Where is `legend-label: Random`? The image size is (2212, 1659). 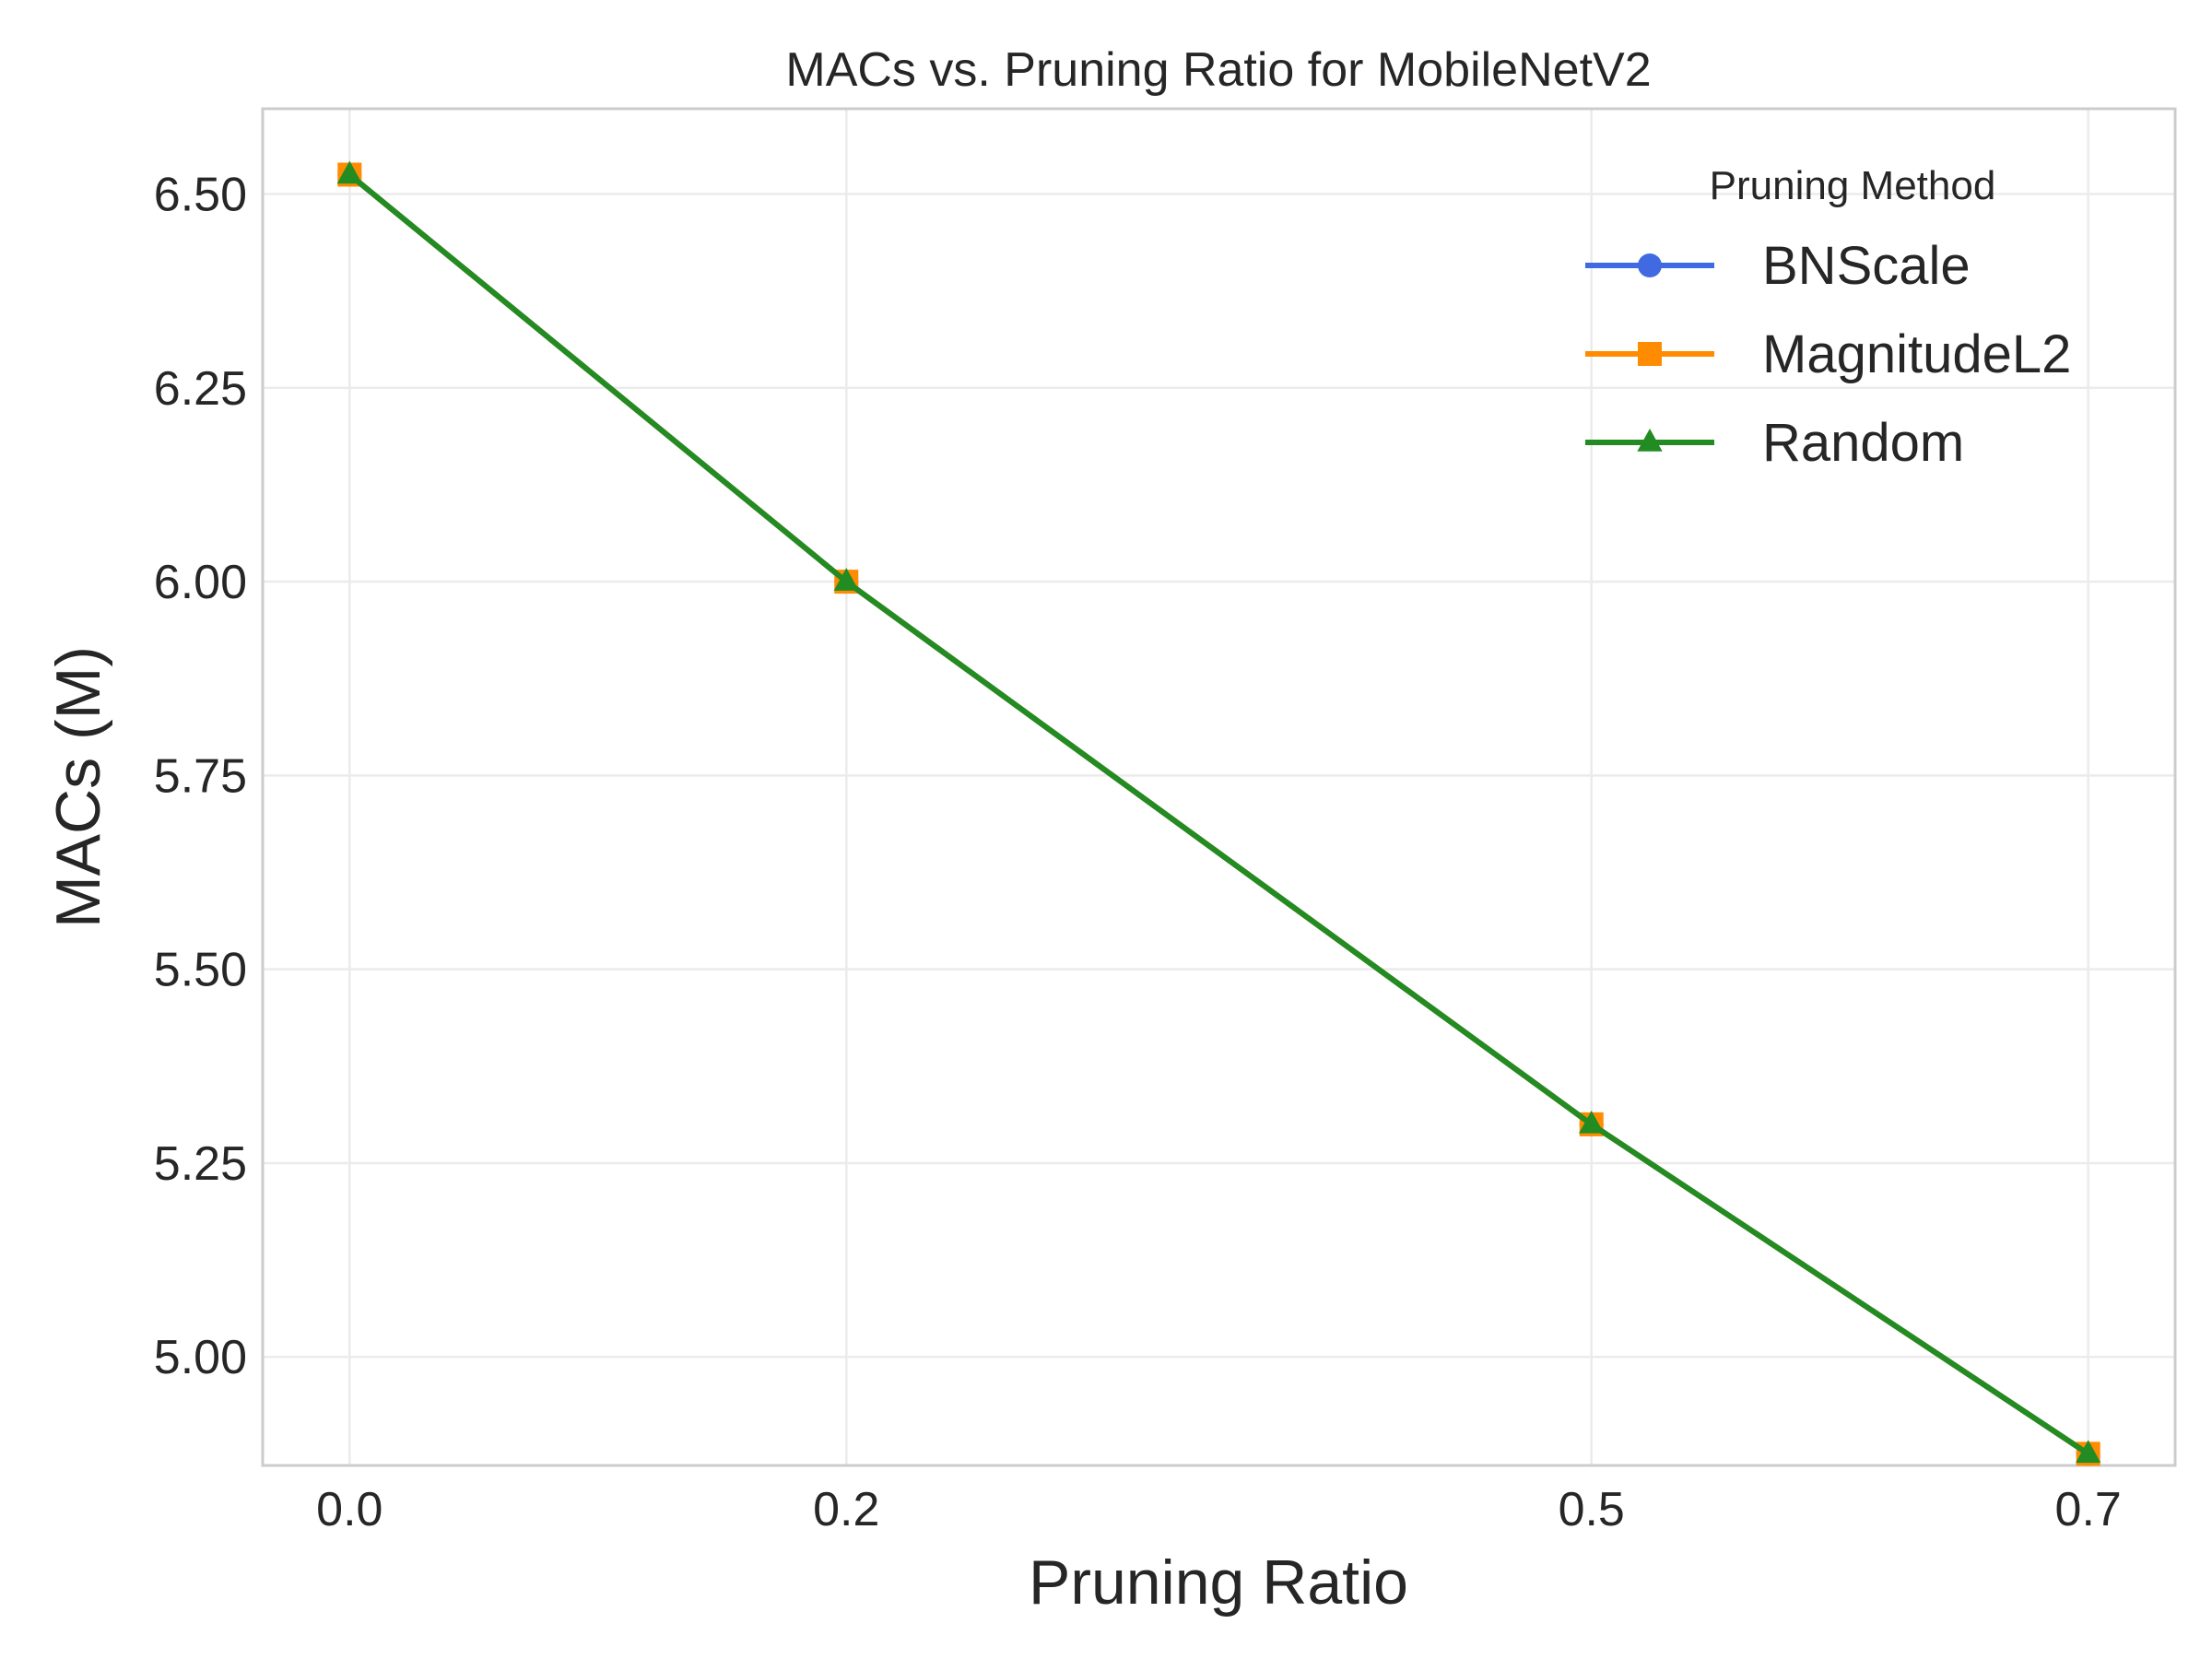
legend-label: Random is located at coordinates (1863, 443).